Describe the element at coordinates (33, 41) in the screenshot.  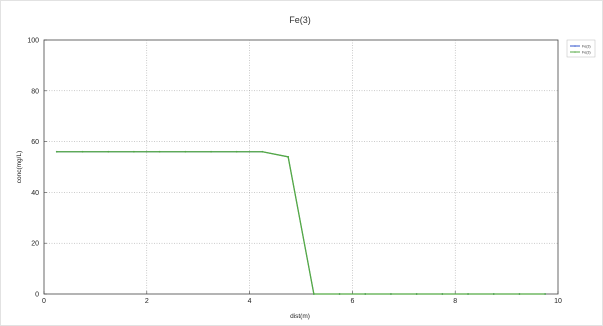
I see `y-tick-label: 100` at that location.